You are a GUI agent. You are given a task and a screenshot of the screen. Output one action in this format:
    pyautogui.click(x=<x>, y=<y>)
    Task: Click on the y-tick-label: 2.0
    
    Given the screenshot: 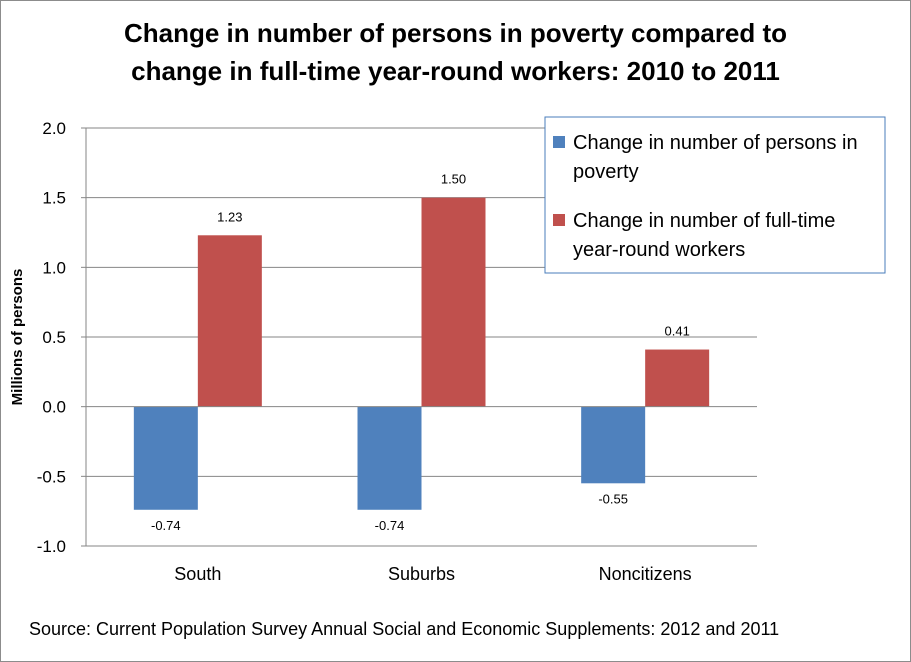 What is the action you would take?
    pyautogui.click(x=54, y=128)
    